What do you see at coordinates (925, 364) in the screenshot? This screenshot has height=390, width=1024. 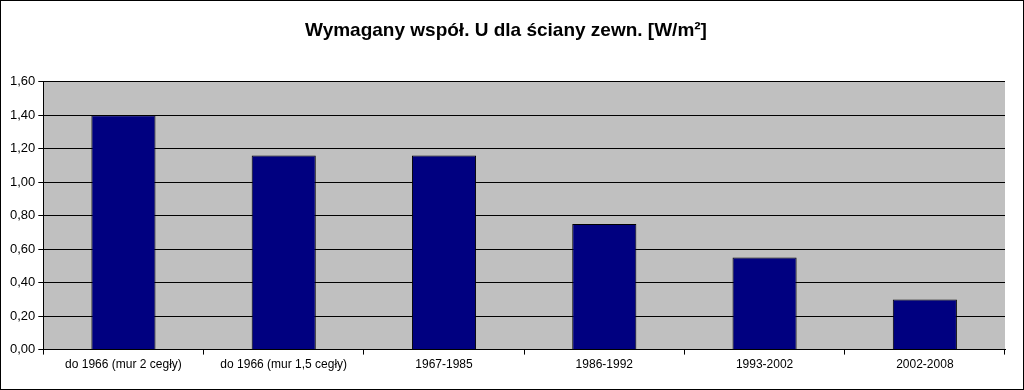 I see `x-tick-label: 2002-2008` at bounding box center [925, 364].